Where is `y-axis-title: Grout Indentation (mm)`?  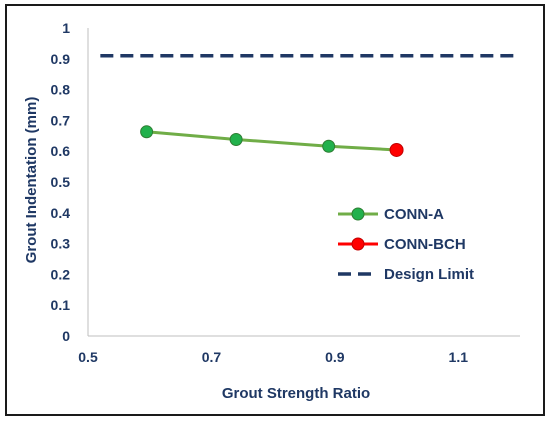 y-axis-title: Grout Indentation (mm) is located at coordinates (31, 180).